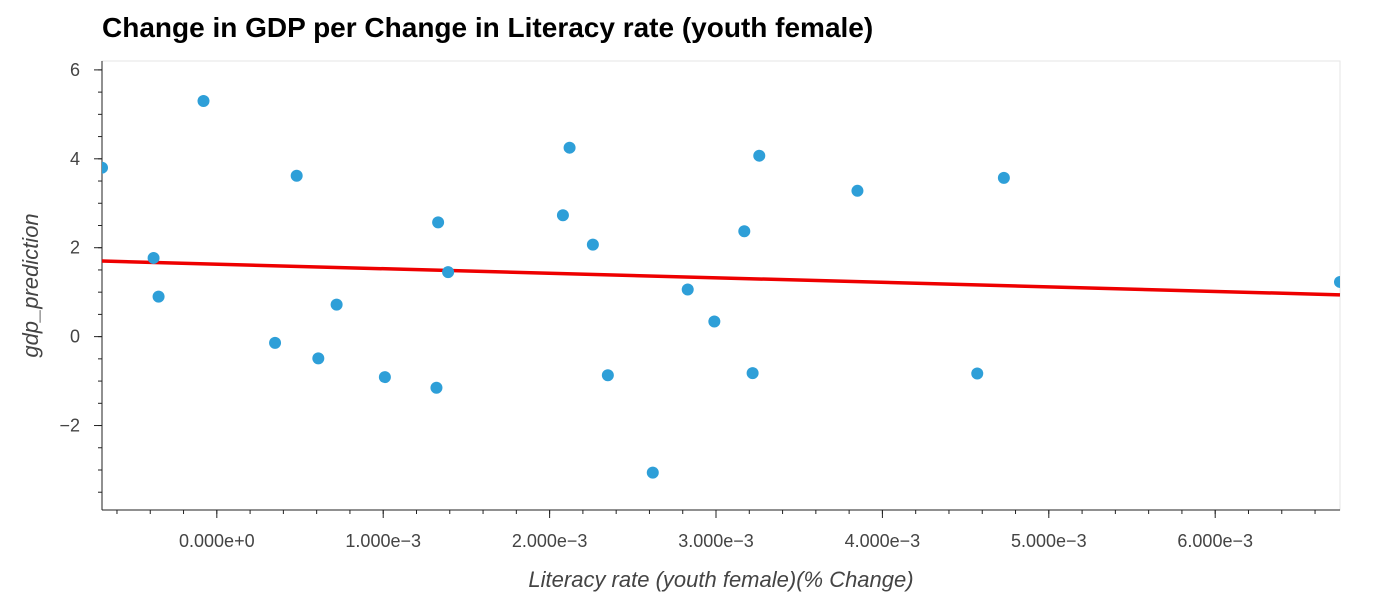  I want to click on trend-line, so click(721, 278).